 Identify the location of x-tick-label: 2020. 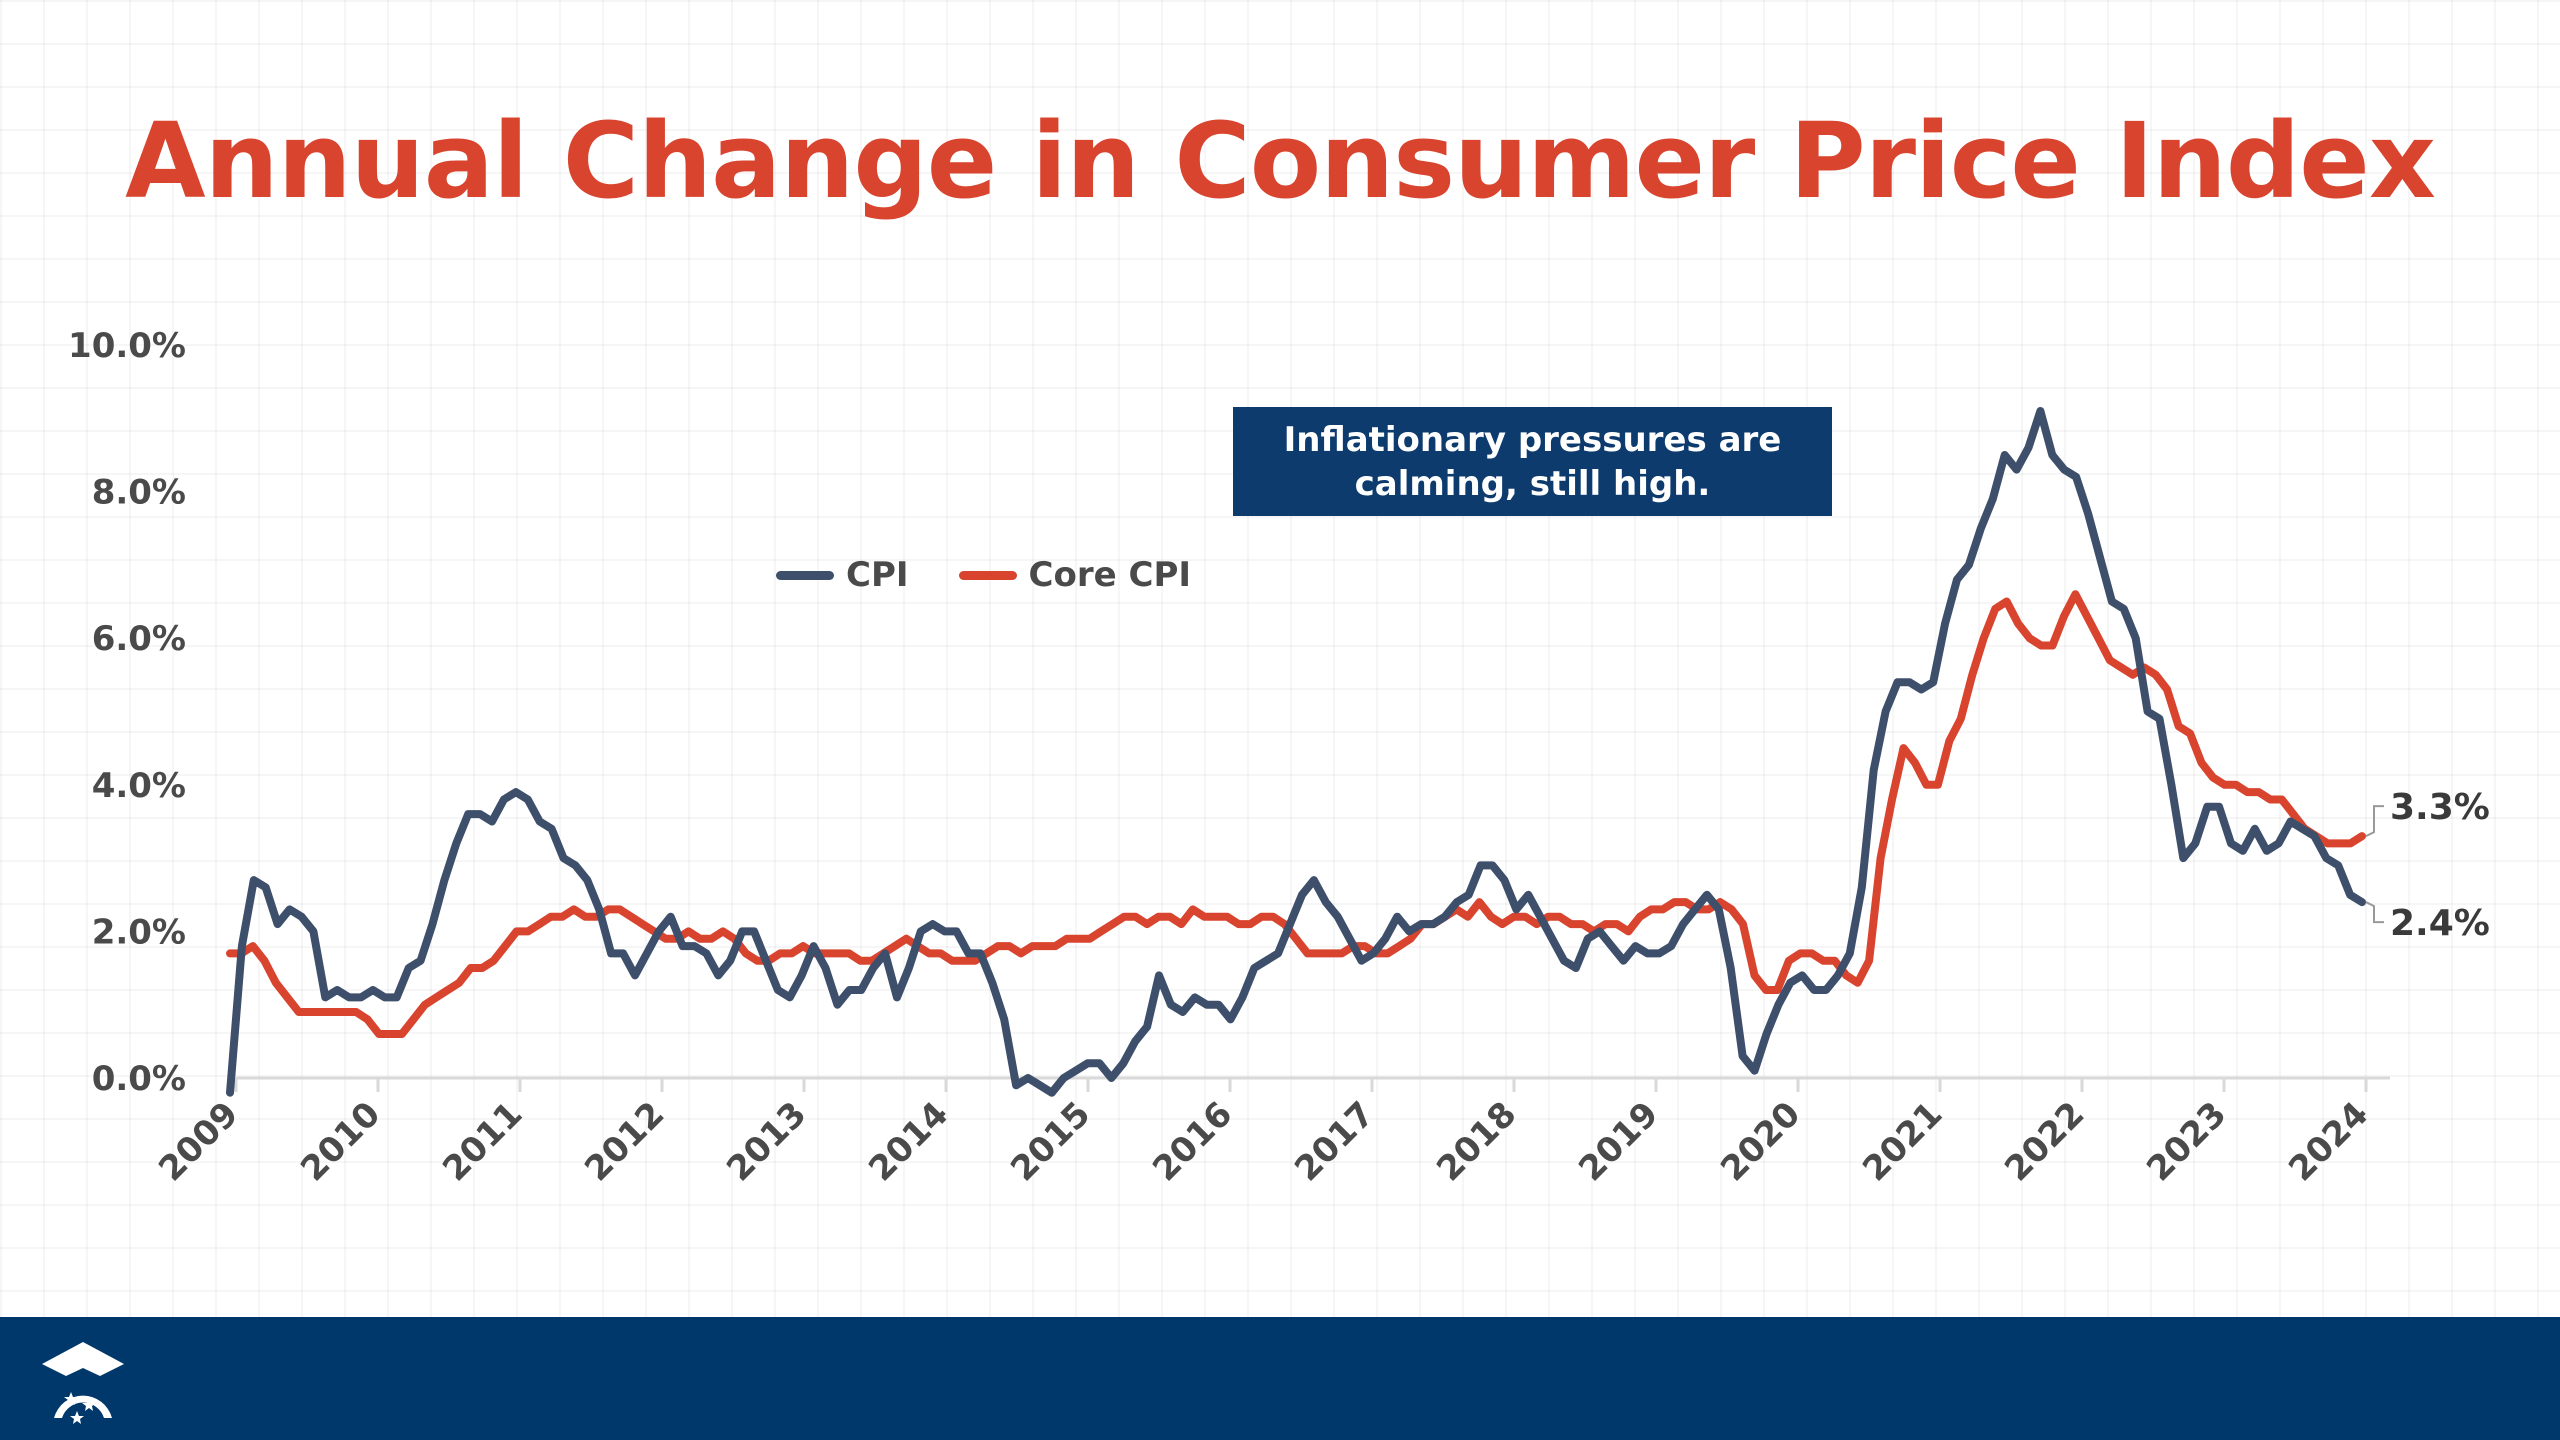
(1760, 1141).